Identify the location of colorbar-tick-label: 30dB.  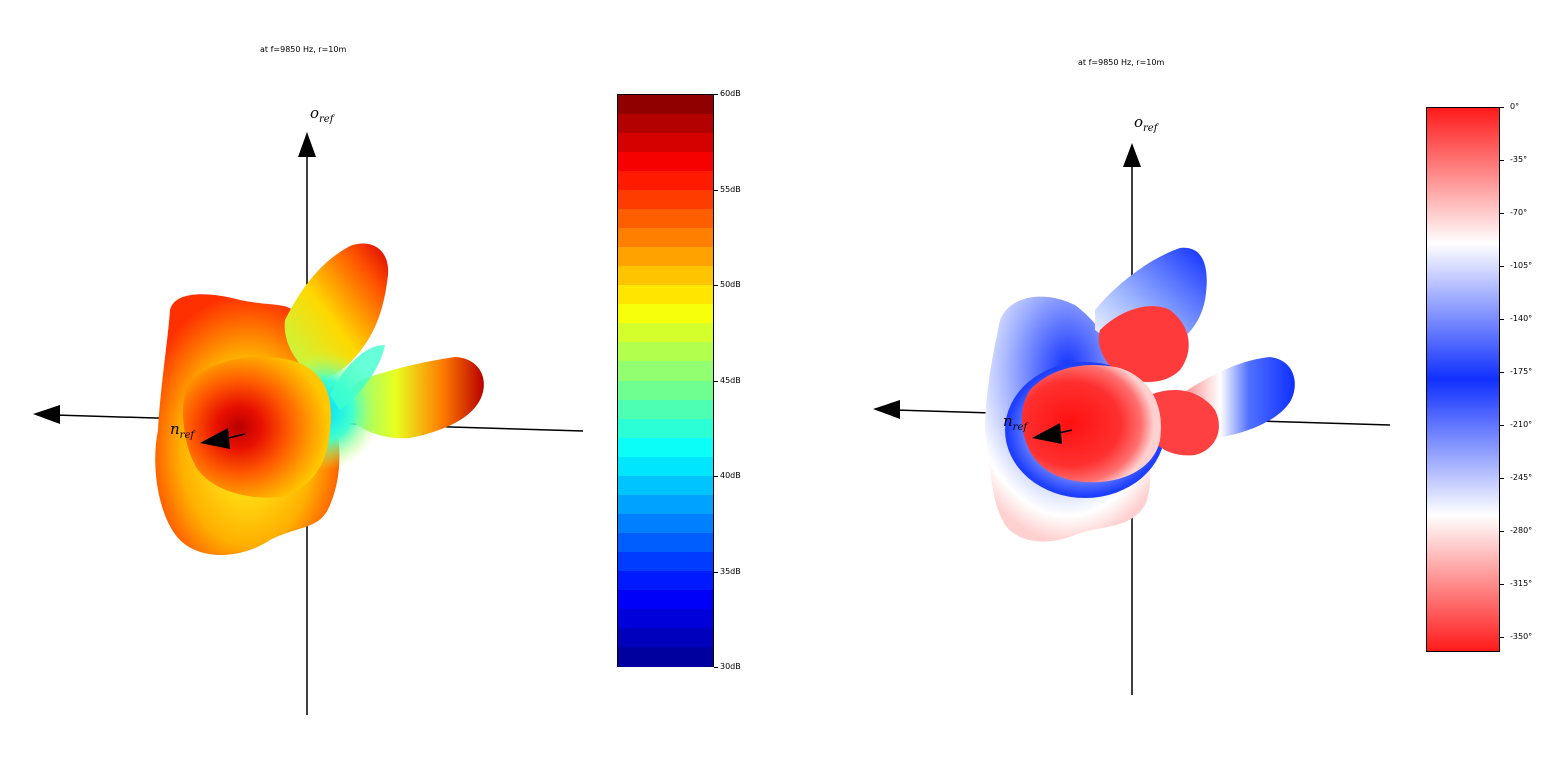
(730, 666).